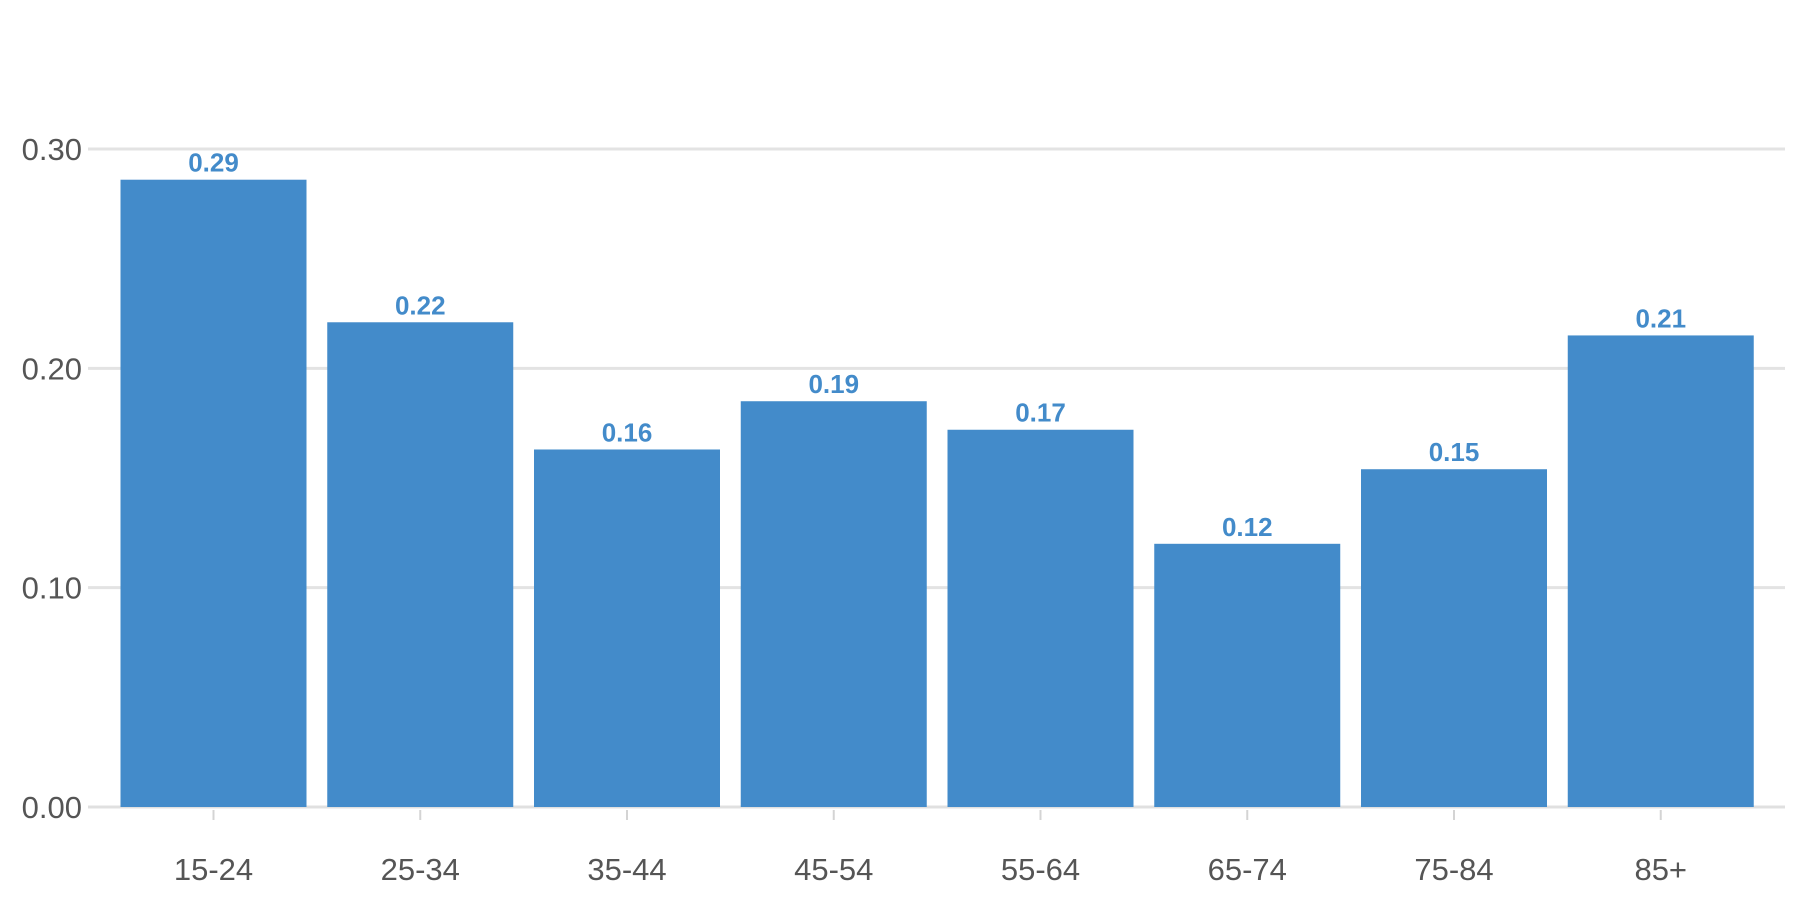 The height and width of the screenshot is (900, 1800). Describe the element at coordinates (626, 869) in the screenshot. I see `x-tick-label: 35-44` at that location.